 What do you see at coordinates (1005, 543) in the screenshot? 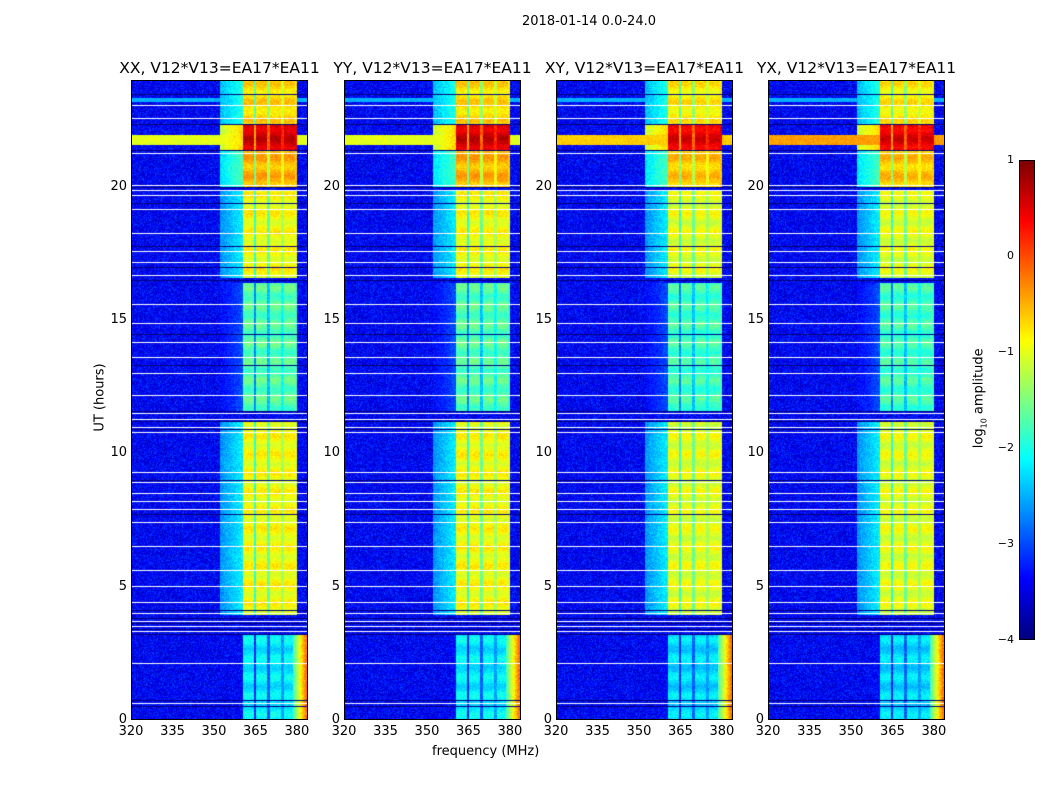
I see `colorbar-tick-label: −3` at bounding box center [1005, 543].